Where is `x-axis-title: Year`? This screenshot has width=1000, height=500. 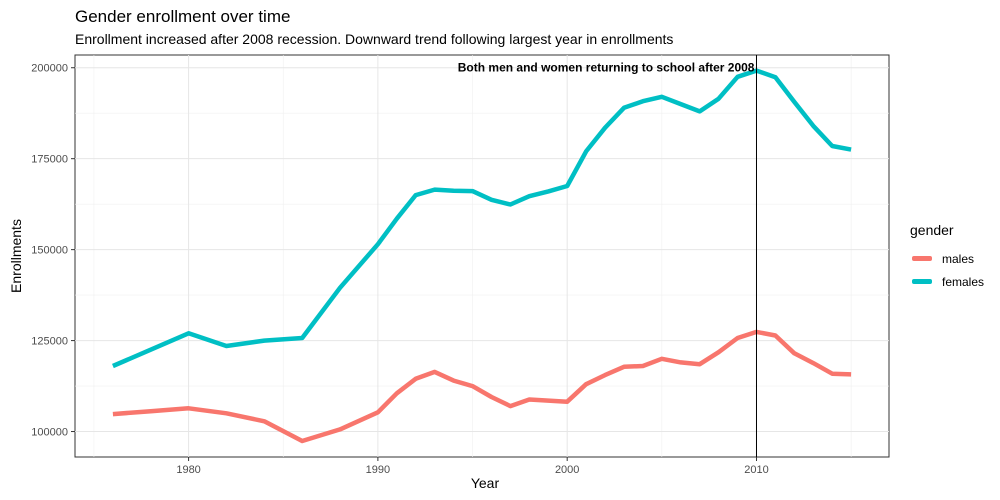 x-axis-title: Year is located at coordinates (485, 483).